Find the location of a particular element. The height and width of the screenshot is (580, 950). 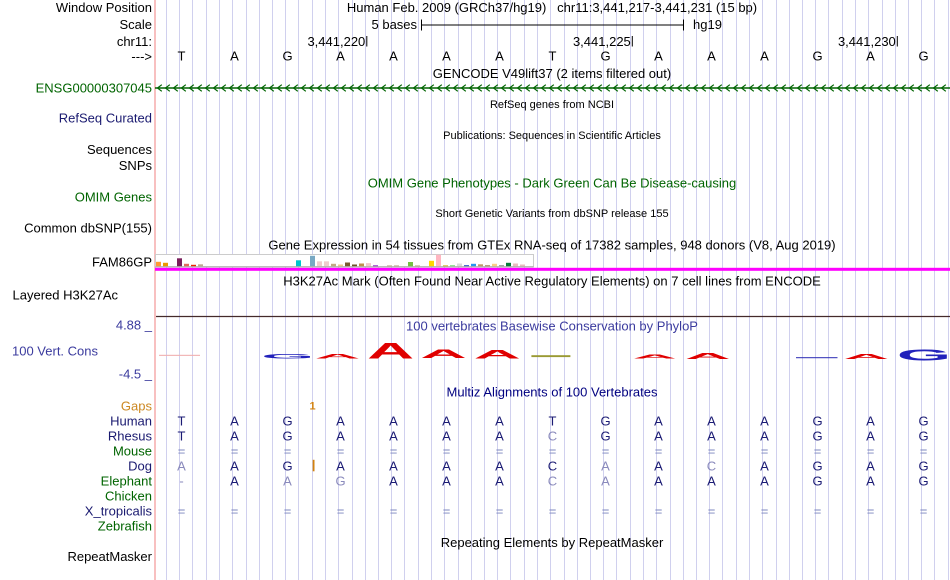

svg-text: SNPs is located at coordinates (136, 165).